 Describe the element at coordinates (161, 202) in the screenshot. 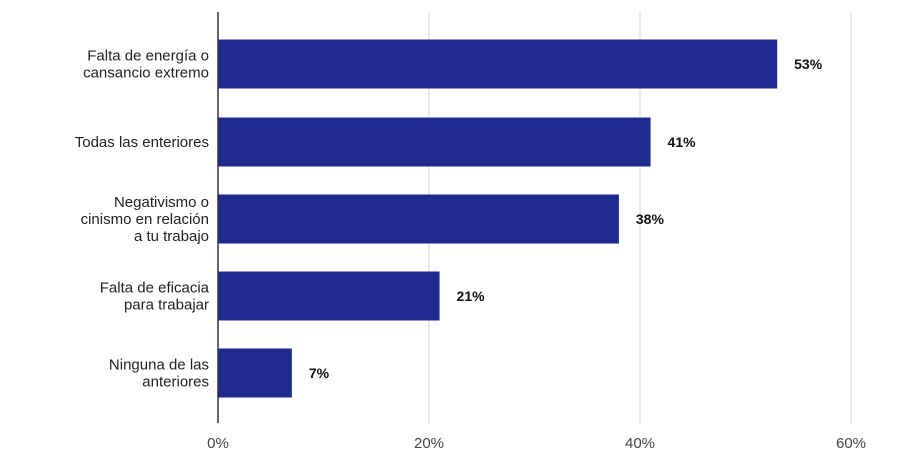

I see `category-label-line: Negativismo o` at that location.